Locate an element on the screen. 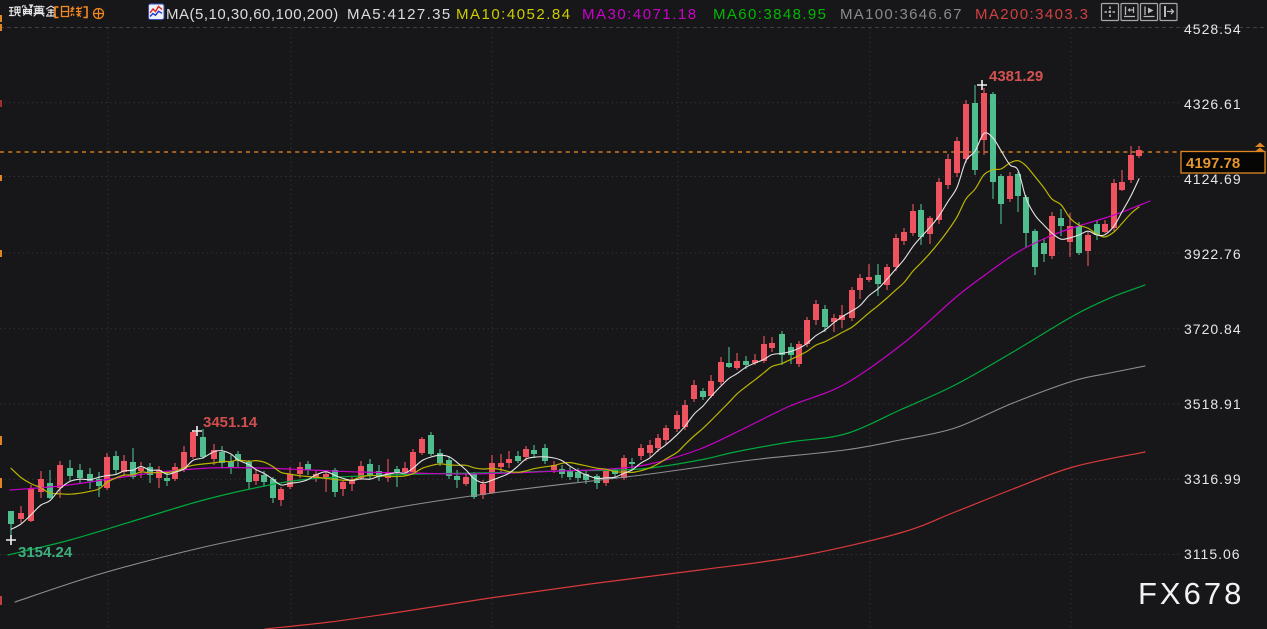 Image resolution: width=1267 pixels, height=629 pixels. svg-text: 4528.54 is located at coordinates (1213, 29).